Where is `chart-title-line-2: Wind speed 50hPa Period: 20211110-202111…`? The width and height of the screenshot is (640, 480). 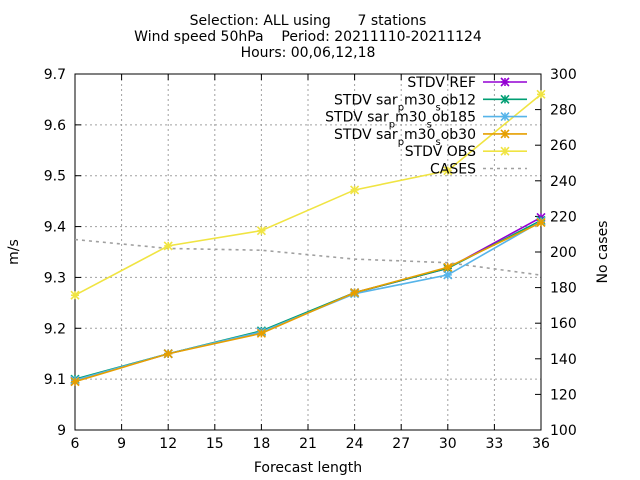
chart-title-line-2: Wind speed 50hPa Period: 20211110-202111… is located at coordinates (308, 37).